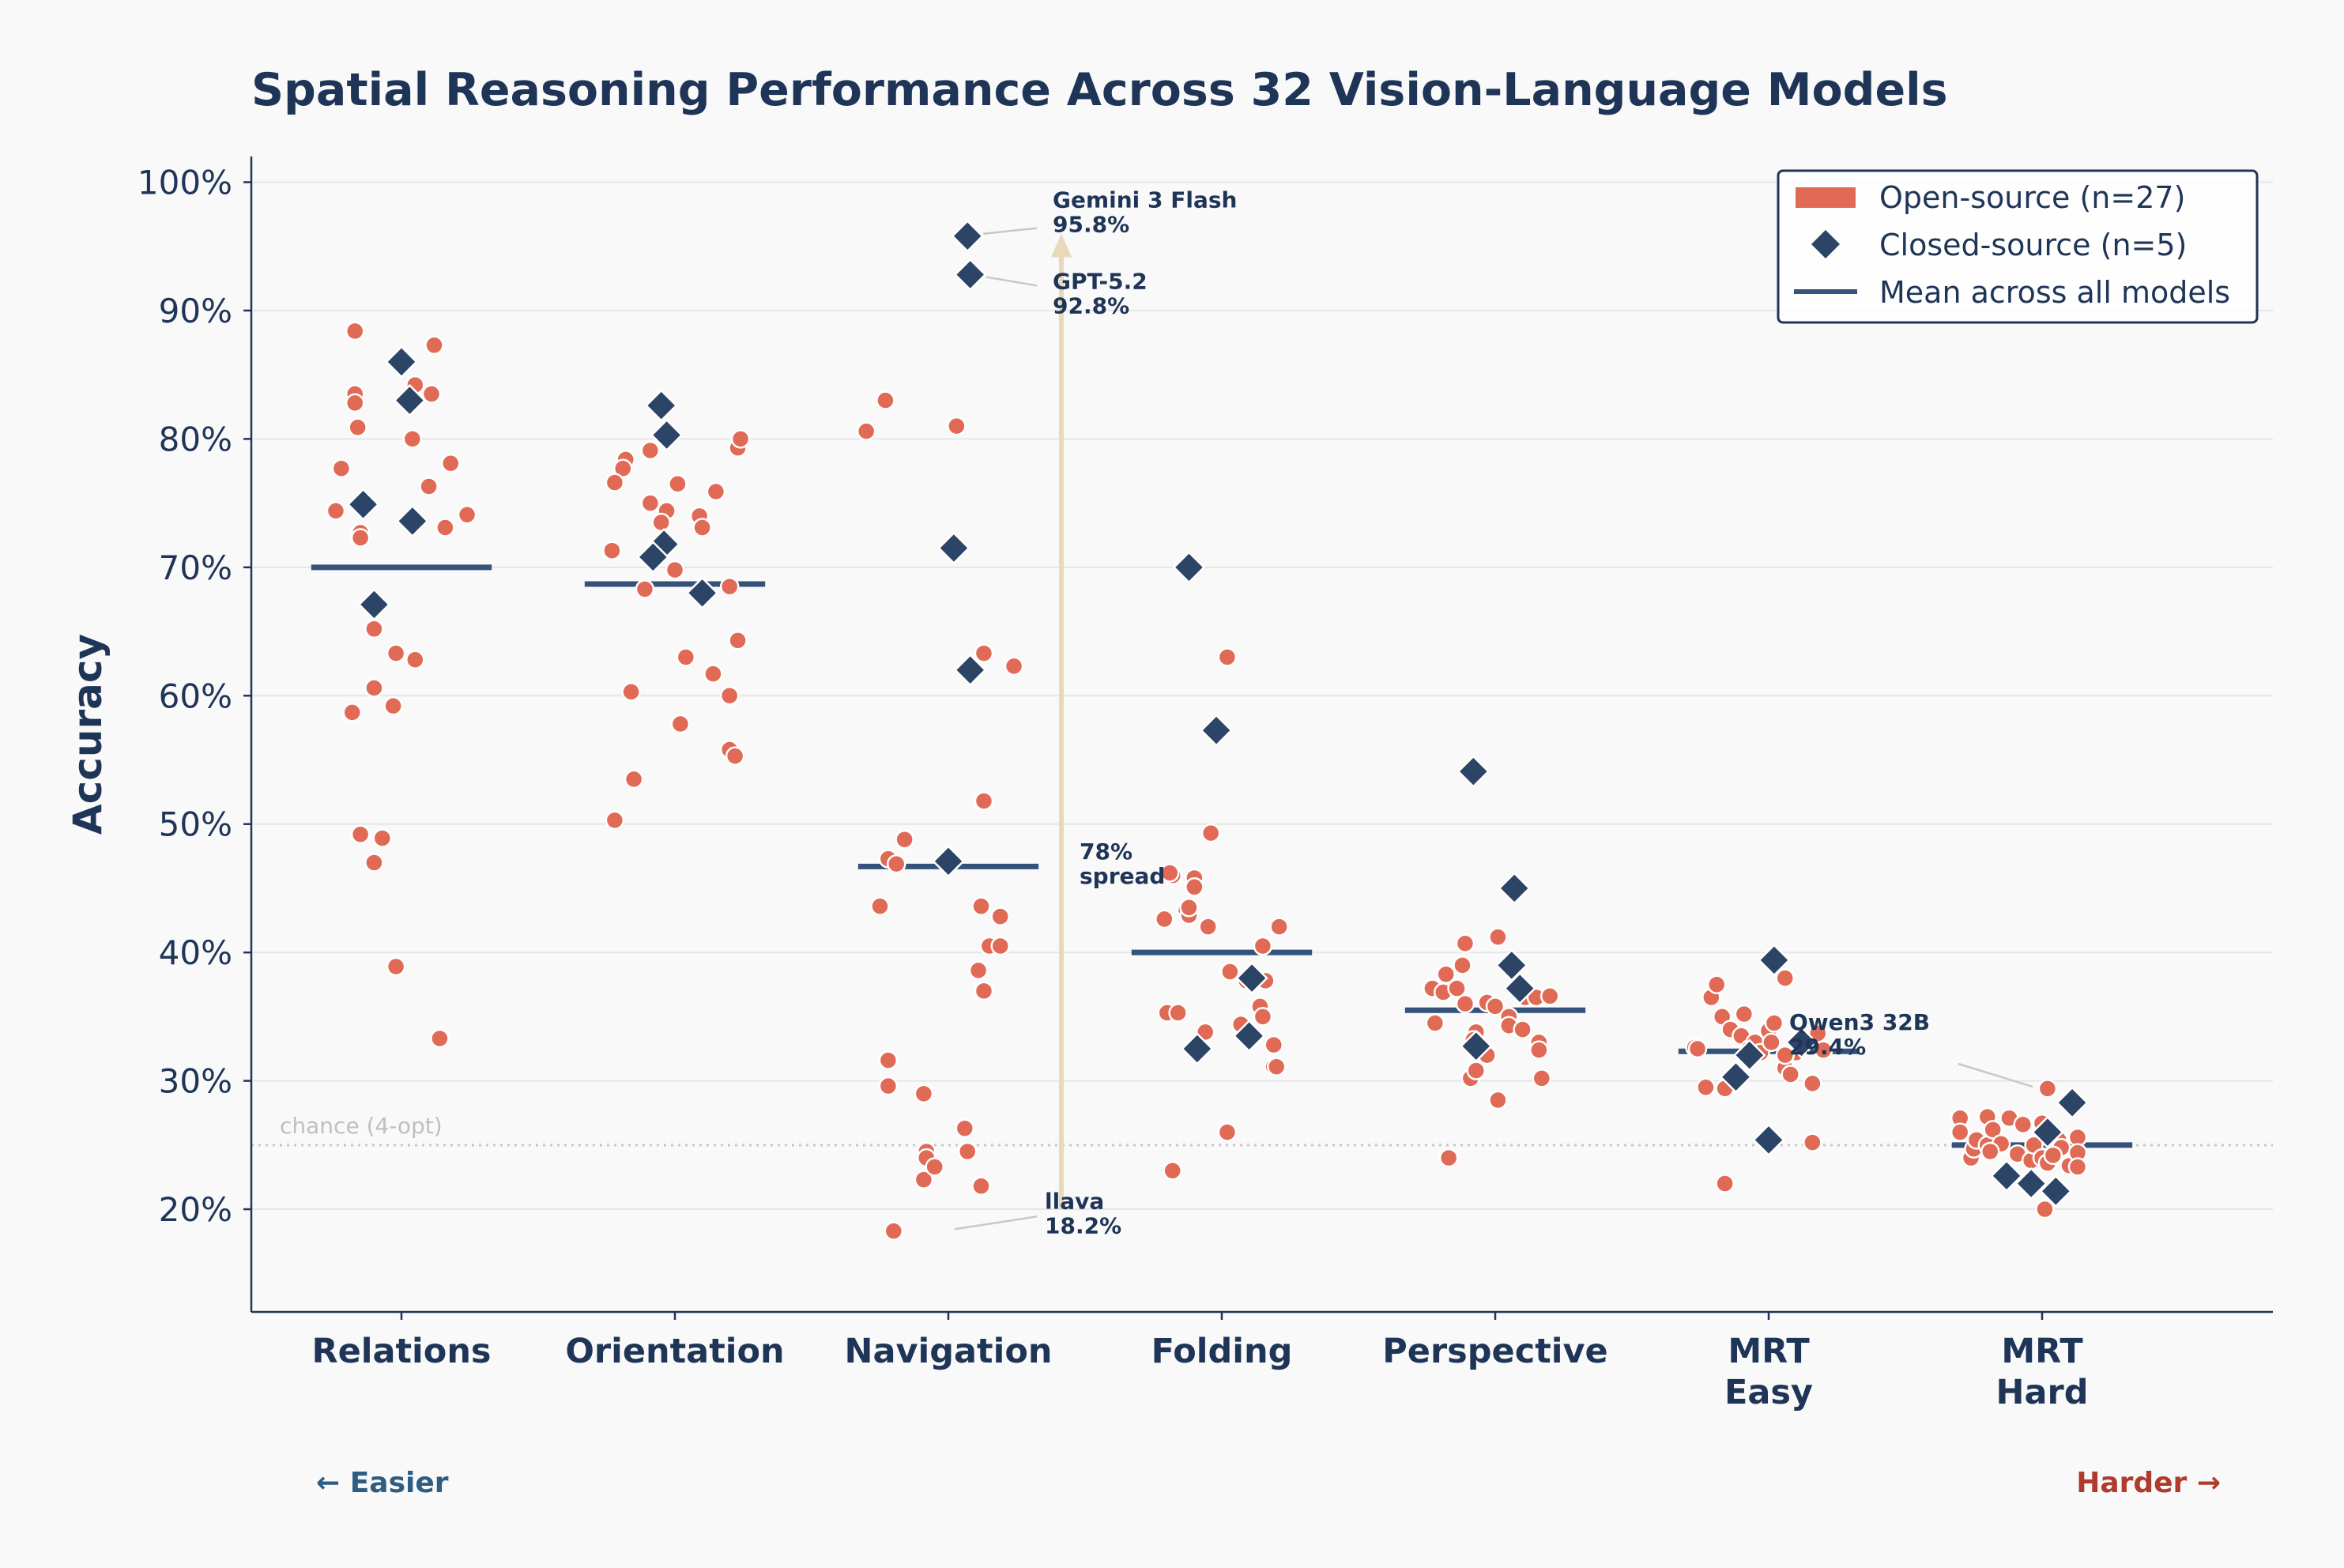 The height and width of the screenshot is (1568, 2344). Describe the element at coordinates (1061, 721) in the screenshot. I see `spread-arrow-group` at that location.